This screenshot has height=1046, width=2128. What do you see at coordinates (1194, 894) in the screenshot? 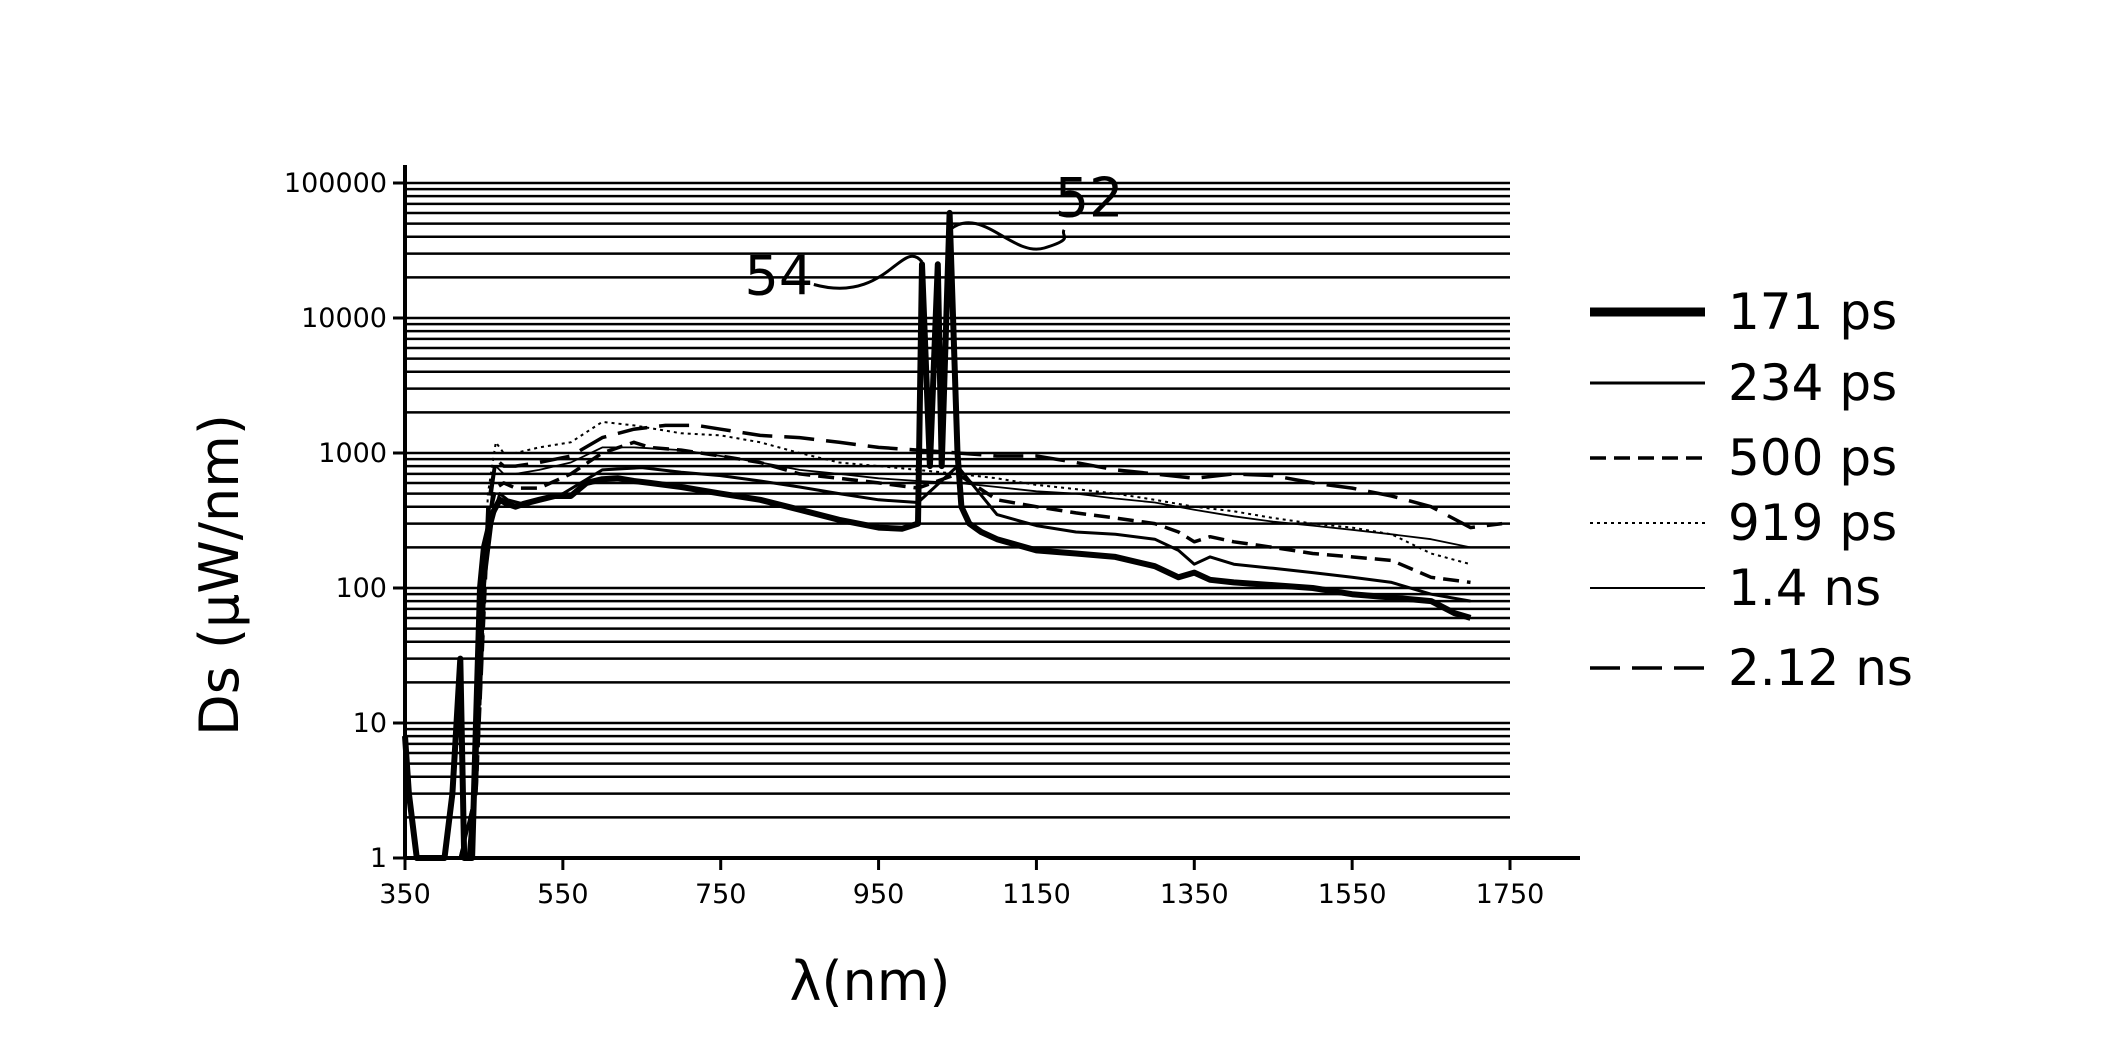
I see `x-tick-label: 1350` at bounding box center [1194, 894].